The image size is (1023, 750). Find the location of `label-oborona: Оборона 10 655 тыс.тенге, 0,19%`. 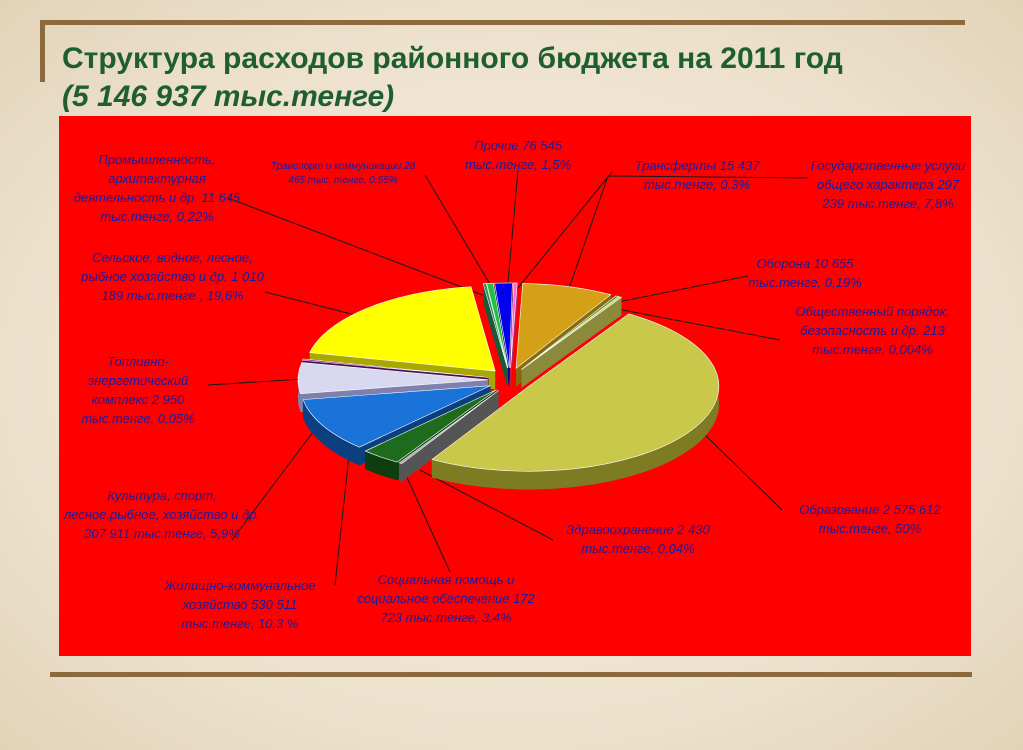

label-oborona: Оборона 10 655 тыс.тенге, 0,19% is located at coordinates (805, 273).